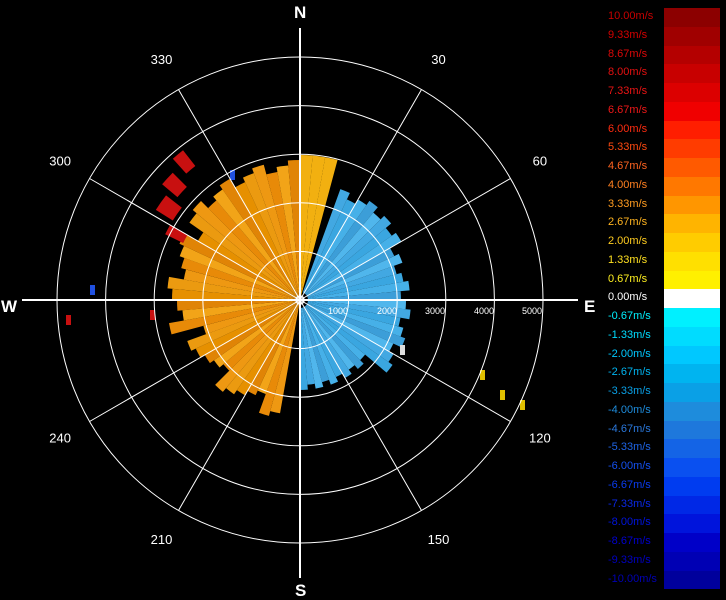 This screenshot has width=726, height=600. Describe the element at coordinates (631, 16) in the screenshot. I see `legend-label: 10.00m/s` at that location.